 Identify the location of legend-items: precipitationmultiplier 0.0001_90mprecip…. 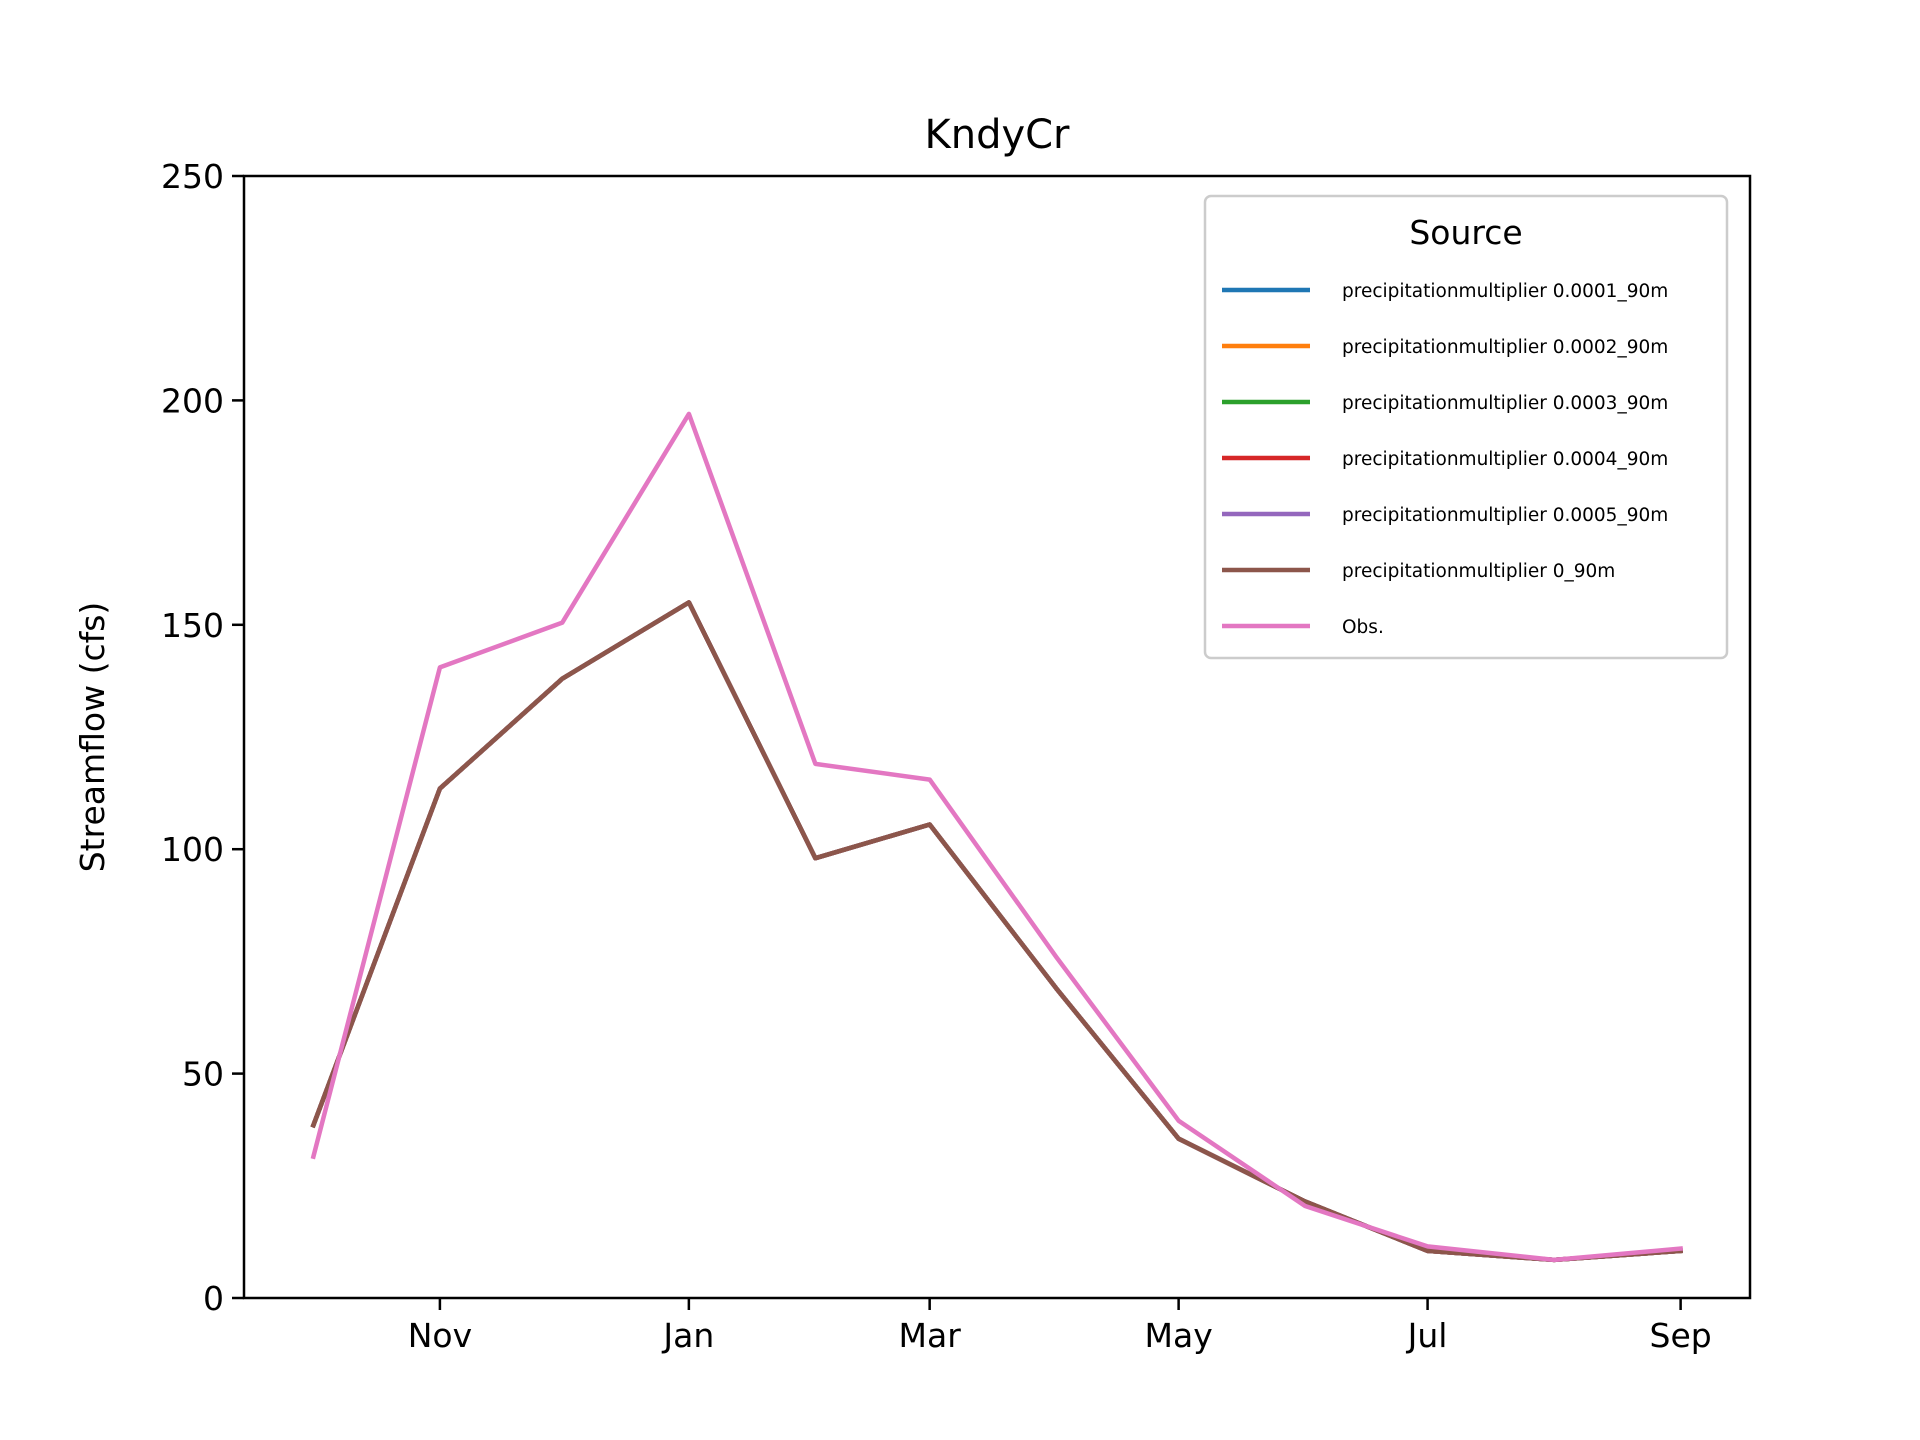
(1445, 459).